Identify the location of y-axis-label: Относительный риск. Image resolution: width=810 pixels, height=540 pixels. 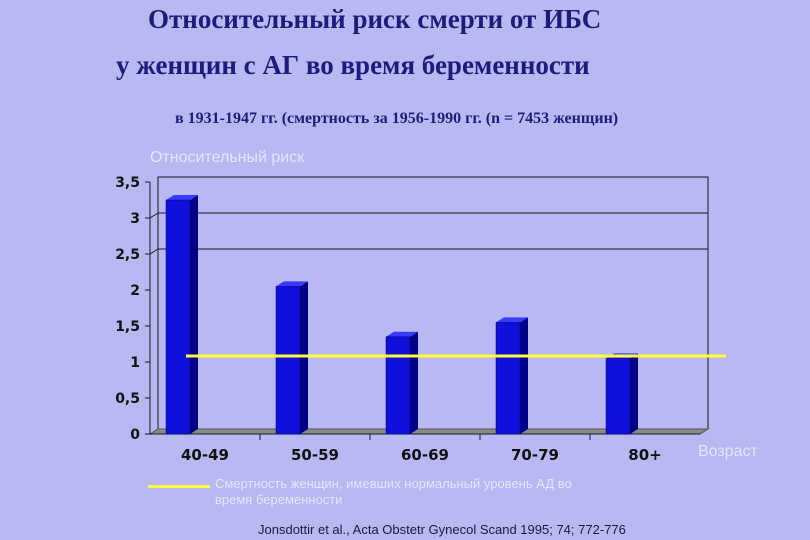
(227, 157).